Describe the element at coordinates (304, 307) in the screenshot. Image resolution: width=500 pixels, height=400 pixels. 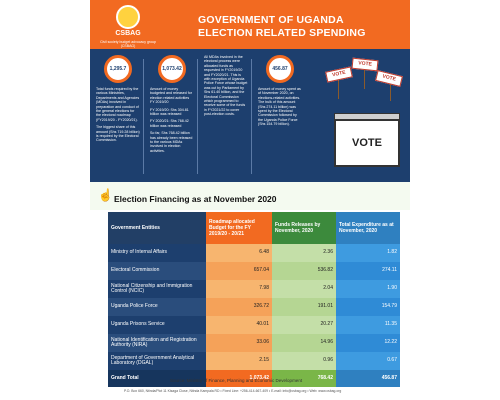
I see `releases-cell: 191.01` at that location.